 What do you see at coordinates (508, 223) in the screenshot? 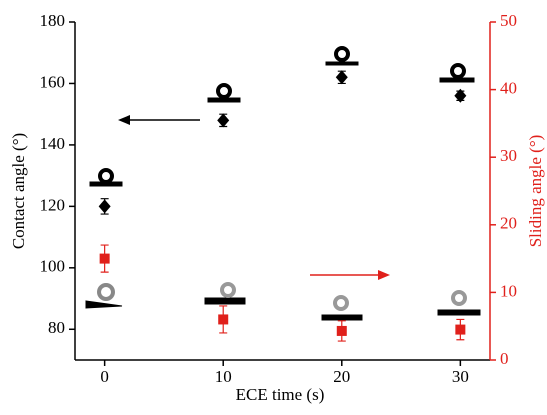
I see `y2-tick-label: 20` at bounding box center [508, 223].